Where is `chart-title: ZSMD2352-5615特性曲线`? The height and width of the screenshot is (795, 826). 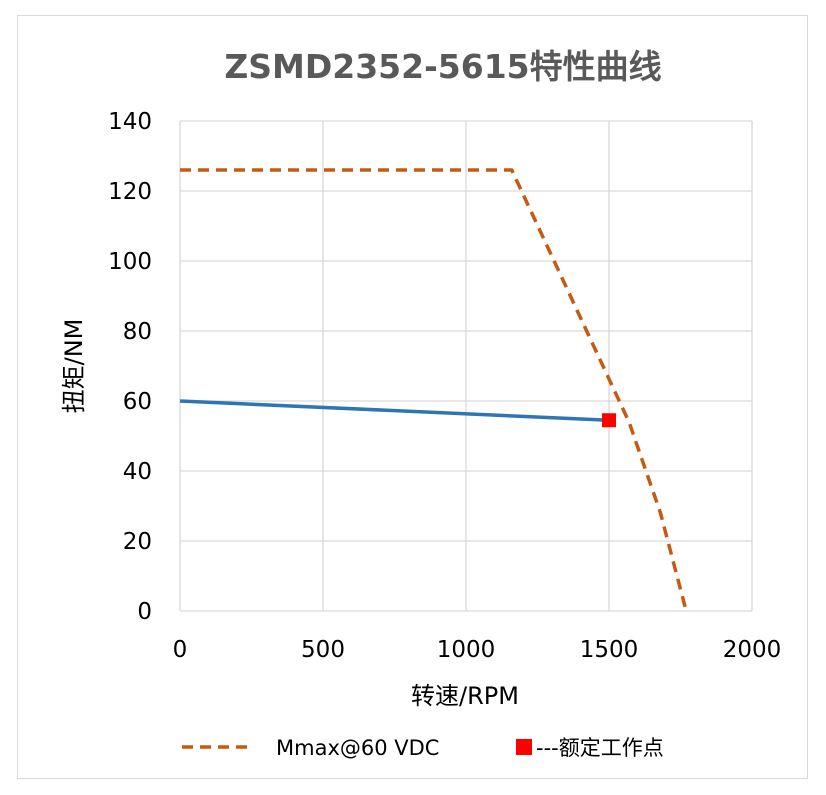
chart-title: ZSMD2352-5615特性曲线 is located at coordinates (442, 66).